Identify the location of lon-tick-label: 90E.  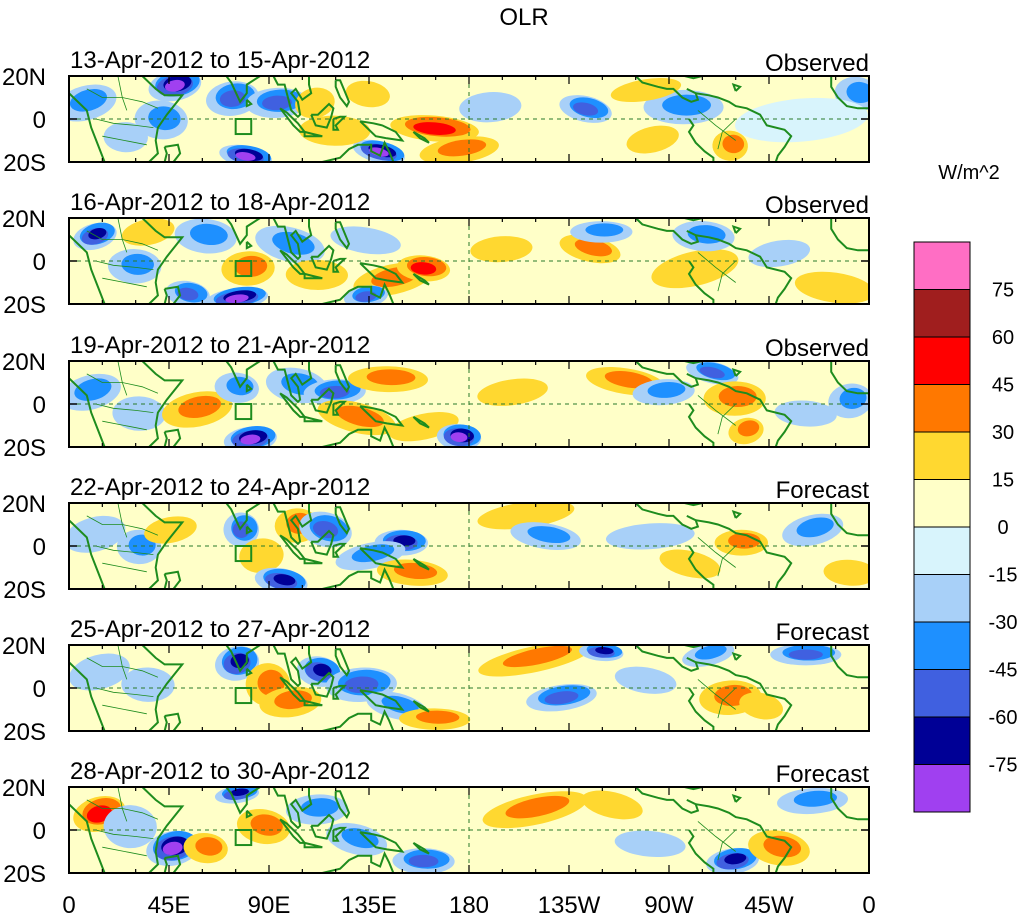
(269, 905).